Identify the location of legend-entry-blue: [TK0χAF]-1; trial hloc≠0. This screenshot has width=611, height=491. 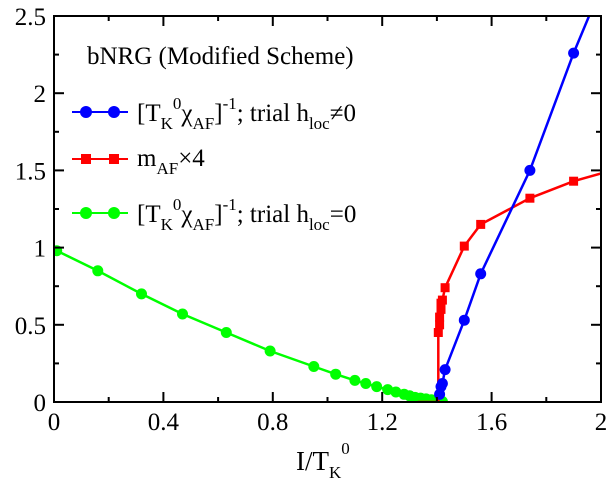
(214, 113).